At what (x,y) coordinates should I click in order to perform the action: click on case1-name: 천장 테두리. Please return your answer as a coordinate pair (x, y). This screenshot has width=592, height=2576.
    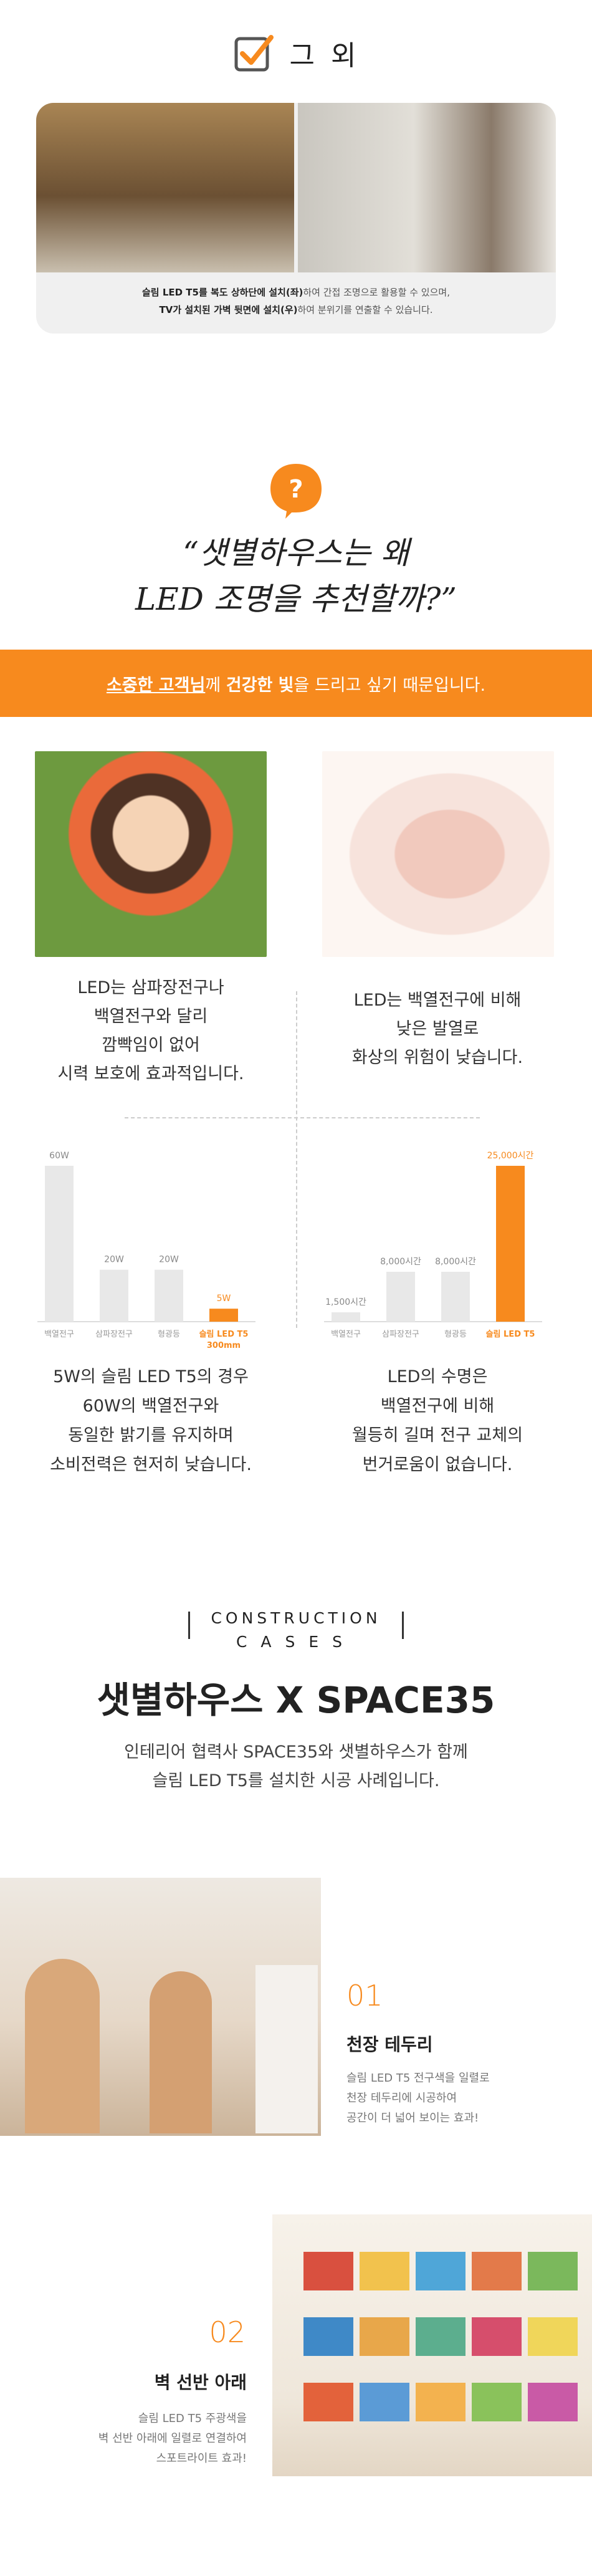
    Looking at the image, I should click on (390, 2044).